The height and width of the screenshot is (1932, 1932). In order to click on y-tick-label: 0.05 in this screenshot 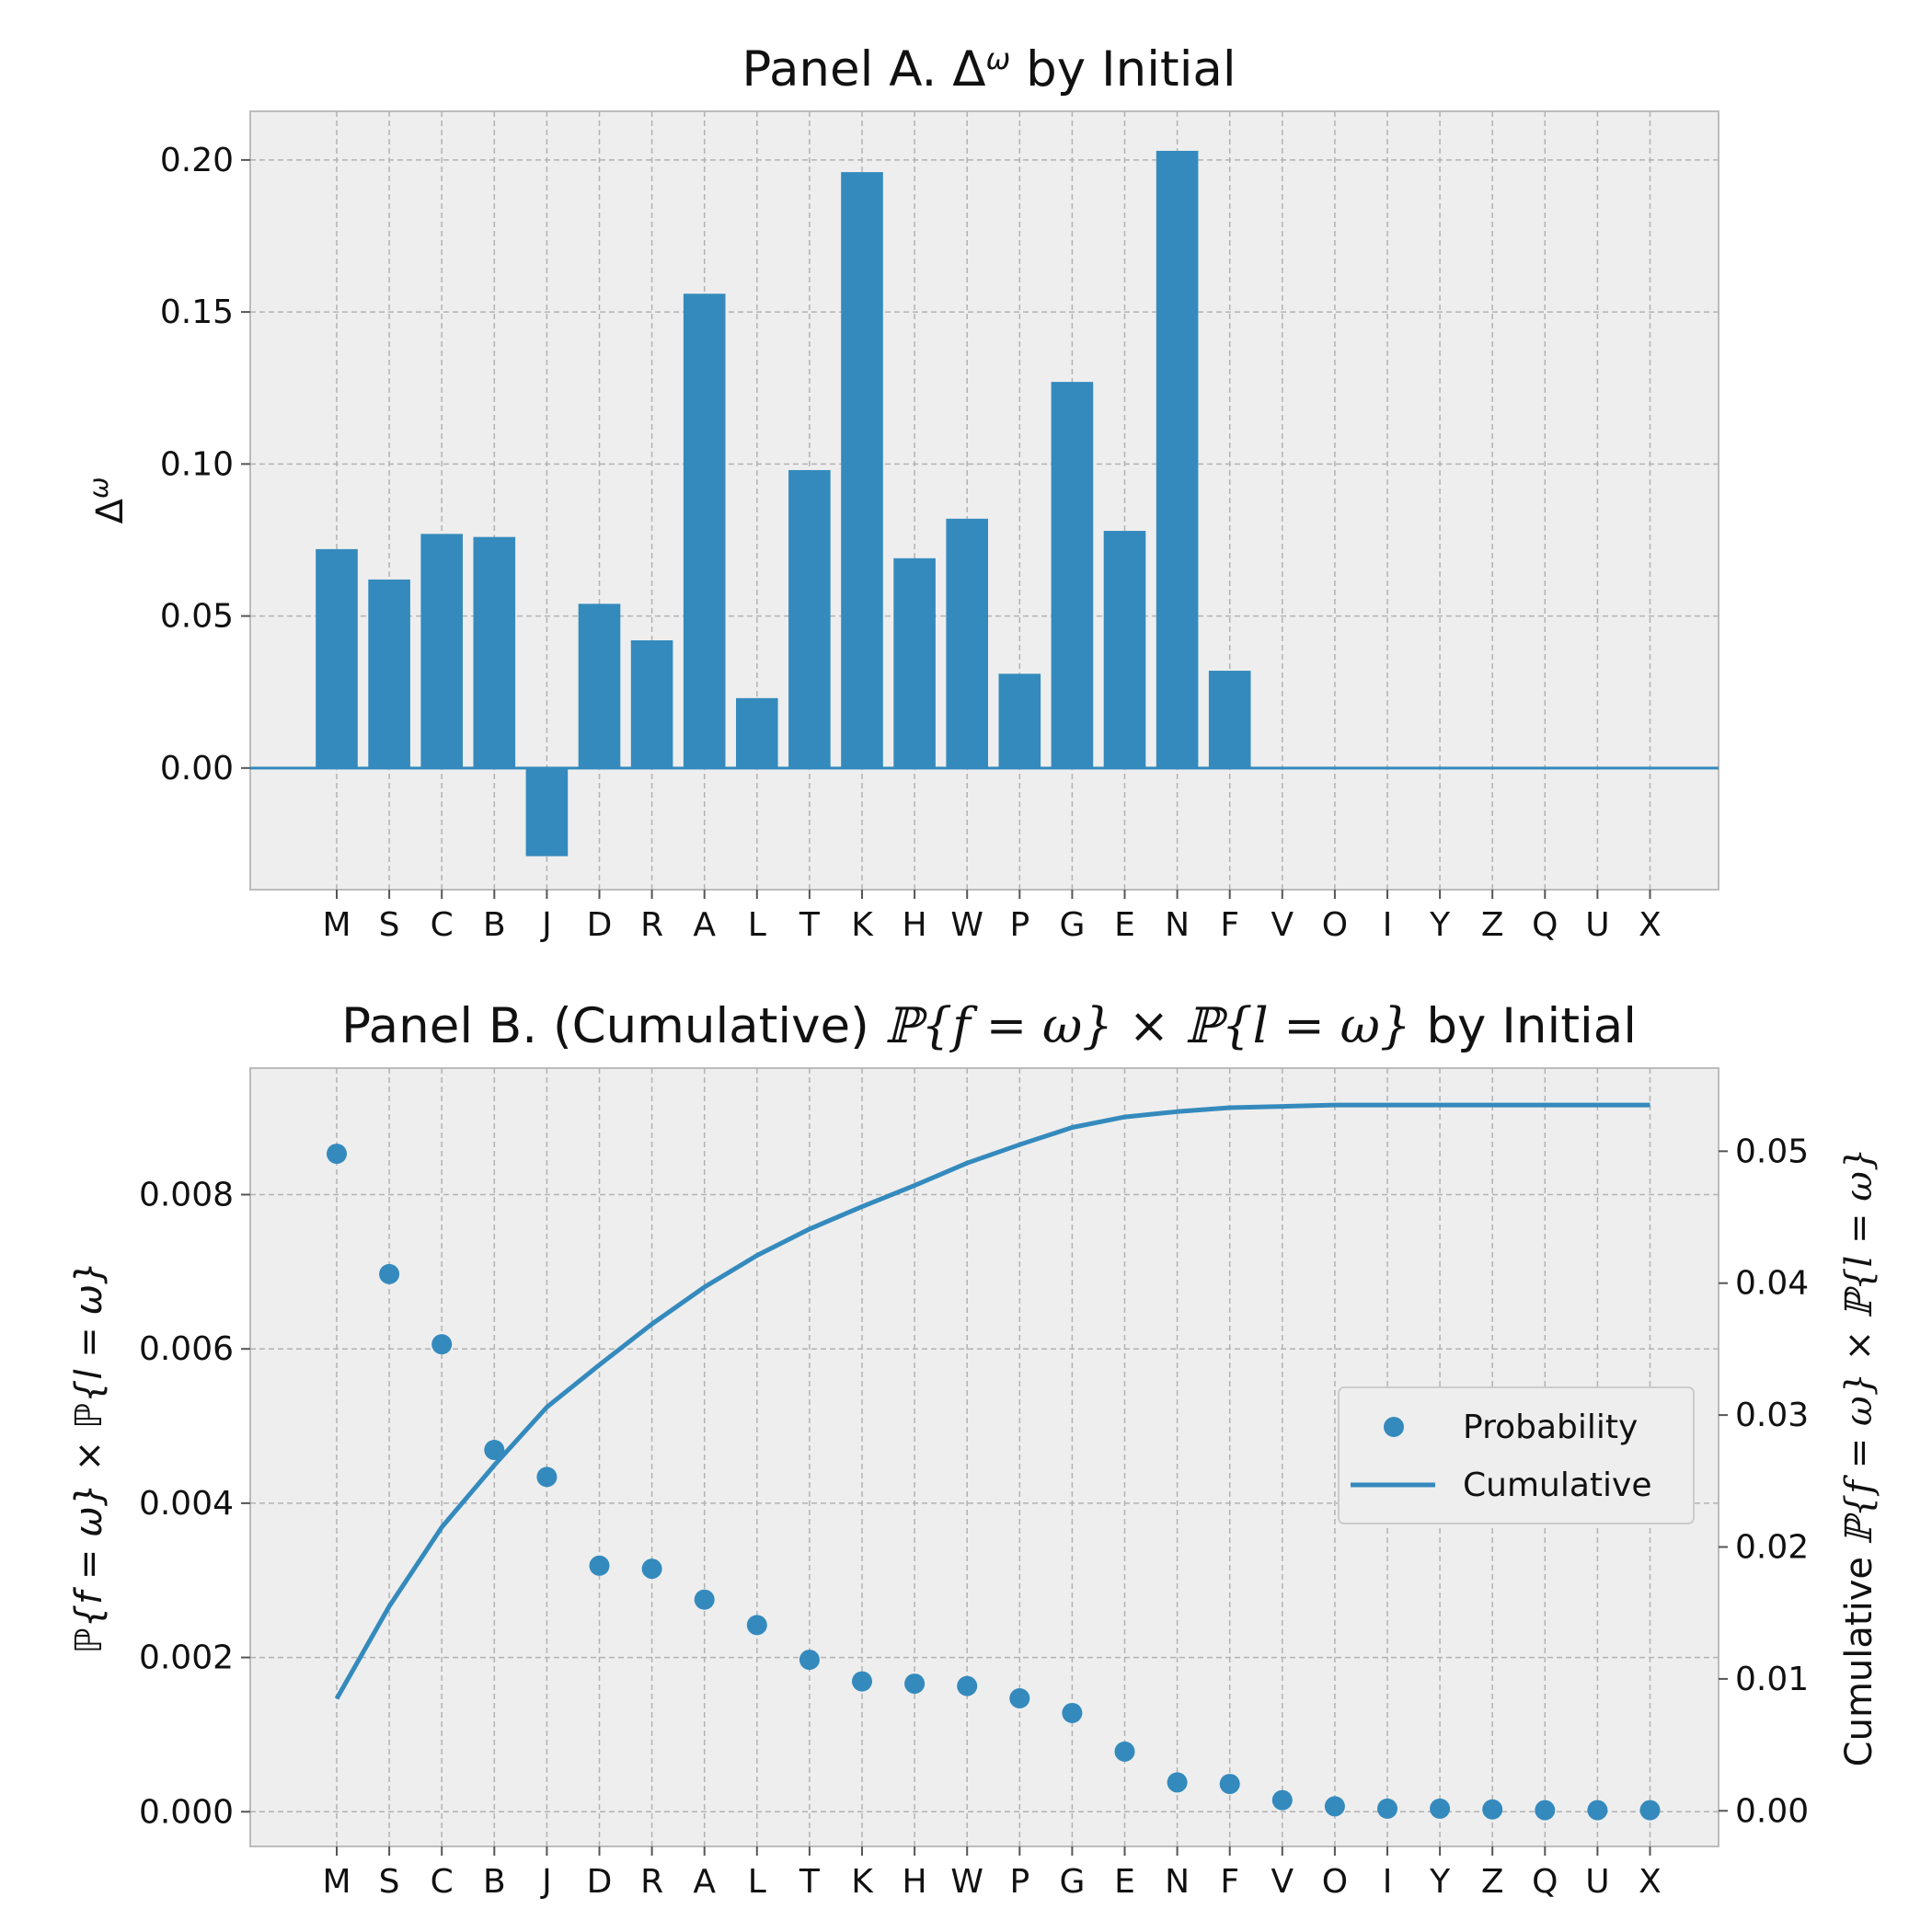, I will do `click(197, 617)`.